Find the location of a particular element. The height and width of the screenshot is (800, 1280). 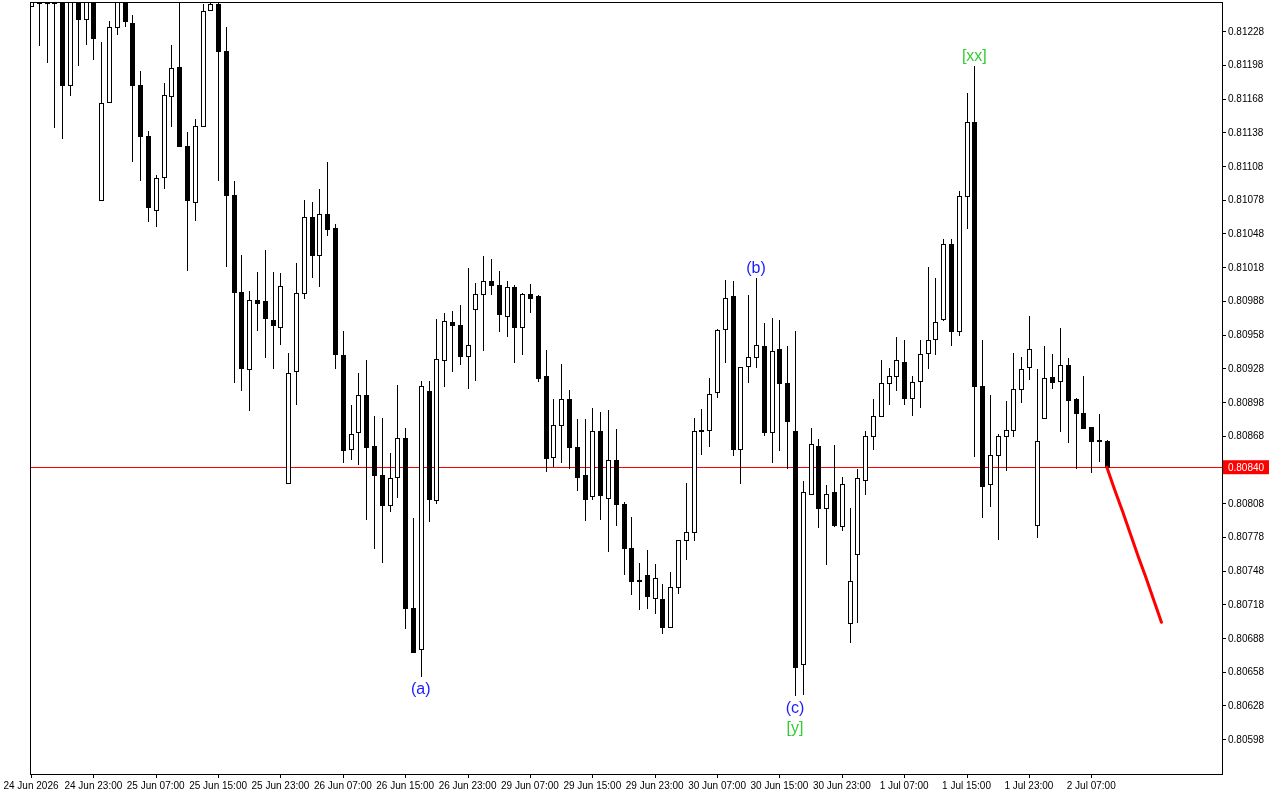

y-tick-label: 0.80748 is located at coordinates (1246, 571).